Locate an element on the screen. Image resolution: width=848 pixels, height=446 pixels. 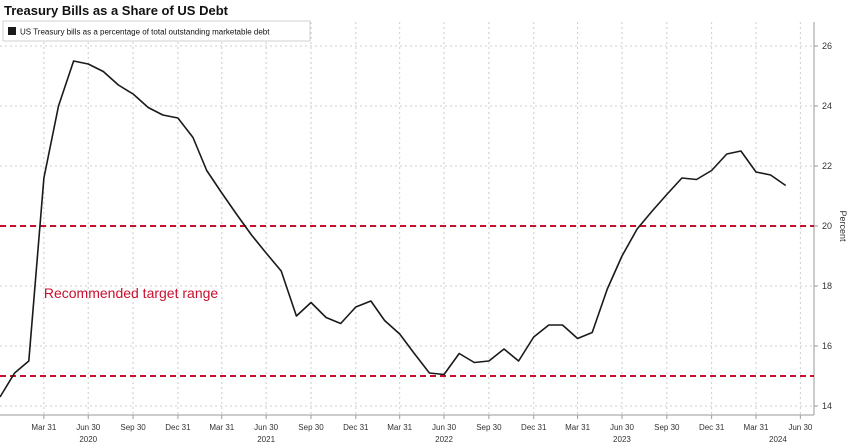
y-tick-label: 20 is located at coordinates (827, 226).